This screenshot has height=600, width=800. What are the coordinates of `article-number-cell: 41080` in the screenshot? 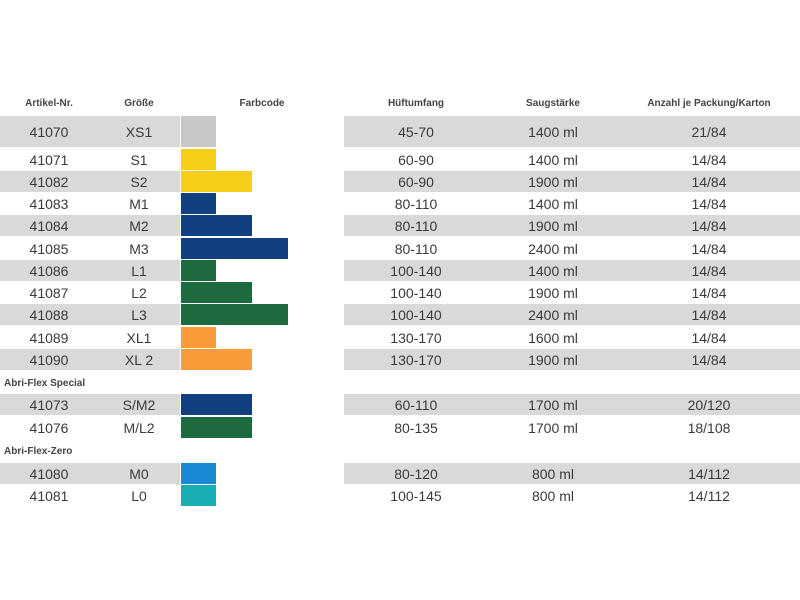 It's located at (49, 473).